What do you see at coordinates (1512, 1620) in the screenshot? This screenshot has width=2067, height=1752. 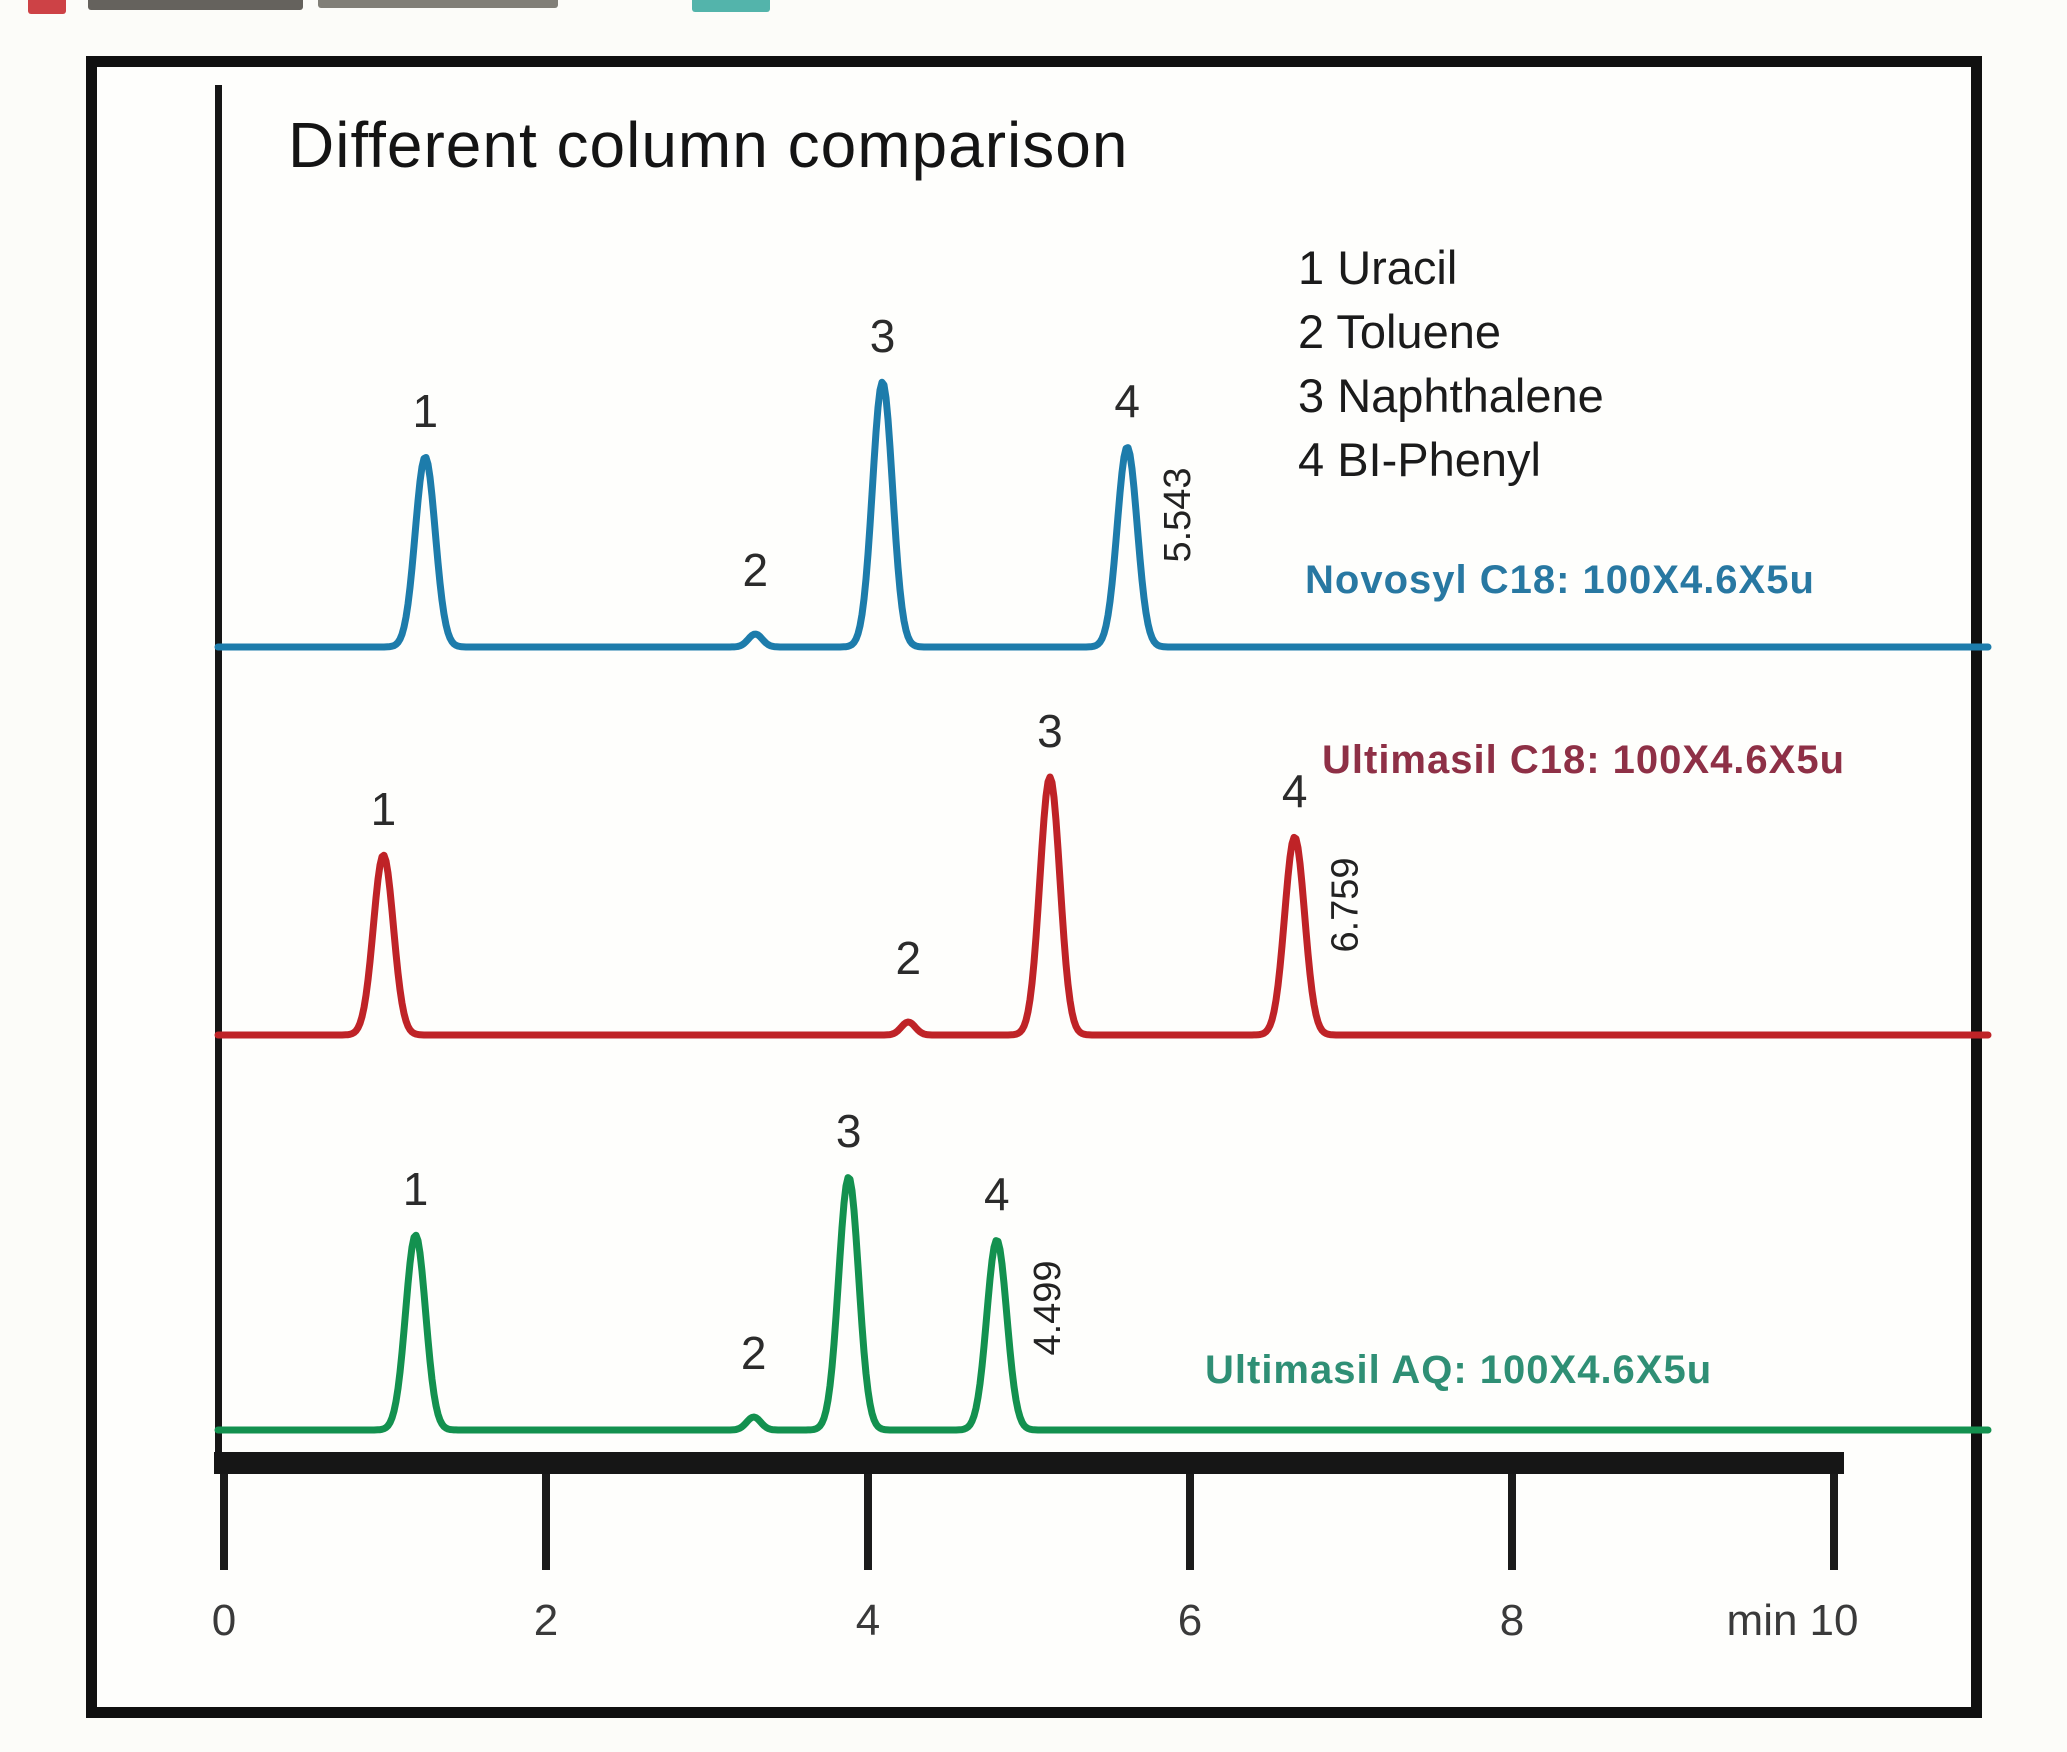 I see `x-tick-label: 8` at bounding box center [1512, 1620].